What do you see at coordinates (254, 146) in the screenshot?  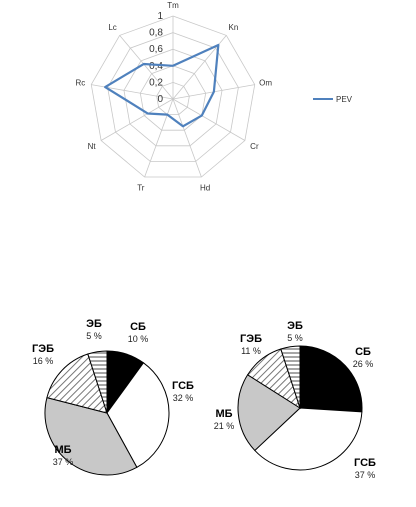 I see `radar-axis-label-cr: Cr` at bounding box center [254, 146].